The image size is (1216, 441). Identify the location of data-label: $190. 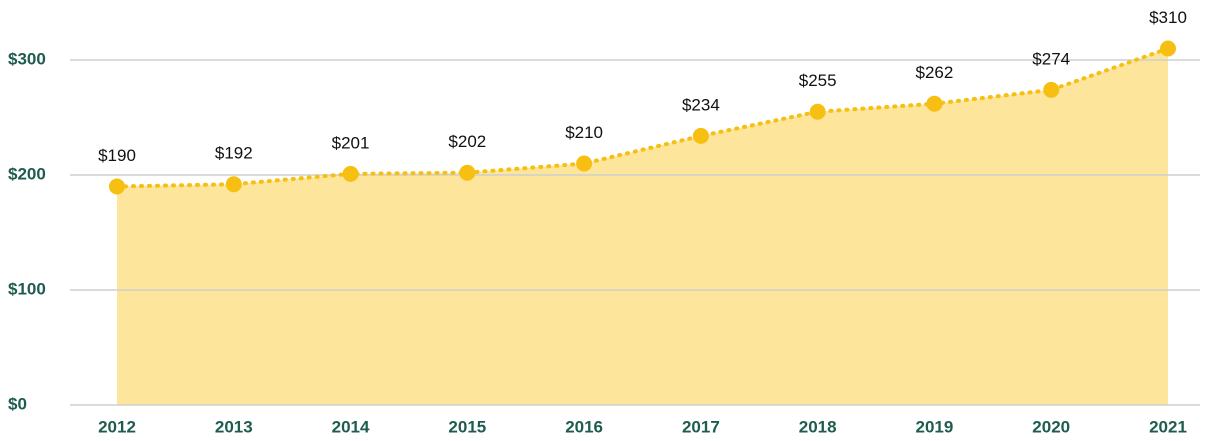
(117, 155).